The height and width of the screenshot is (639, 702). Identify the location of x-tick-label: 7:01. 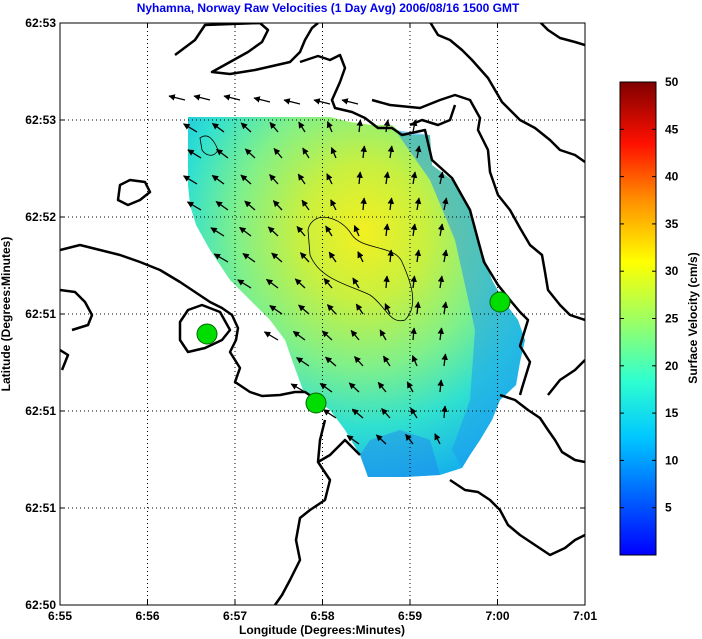
(585, 616).